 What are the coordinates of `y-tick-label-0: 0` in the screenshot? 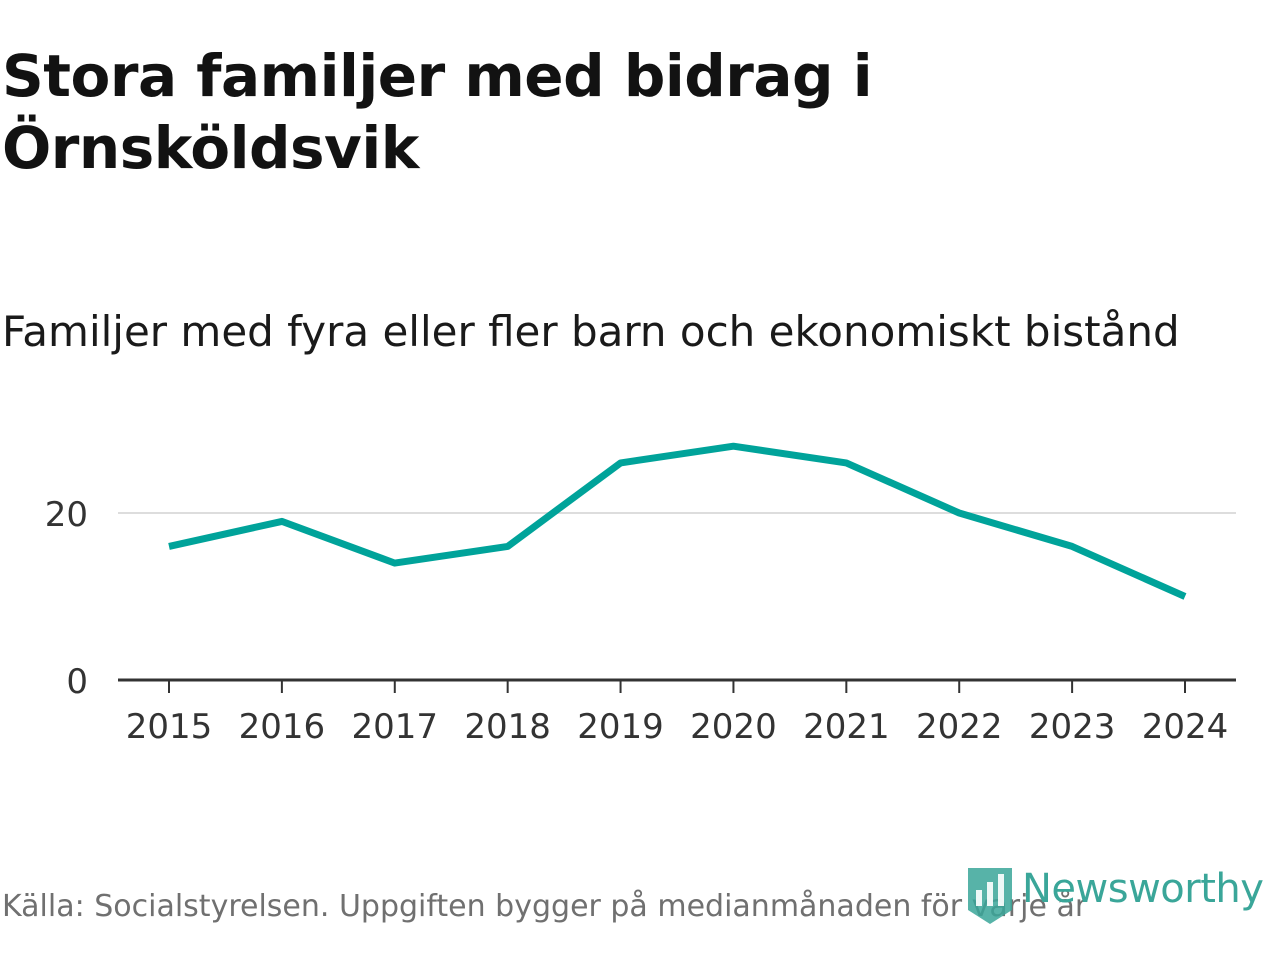 It's located at (77, 682).